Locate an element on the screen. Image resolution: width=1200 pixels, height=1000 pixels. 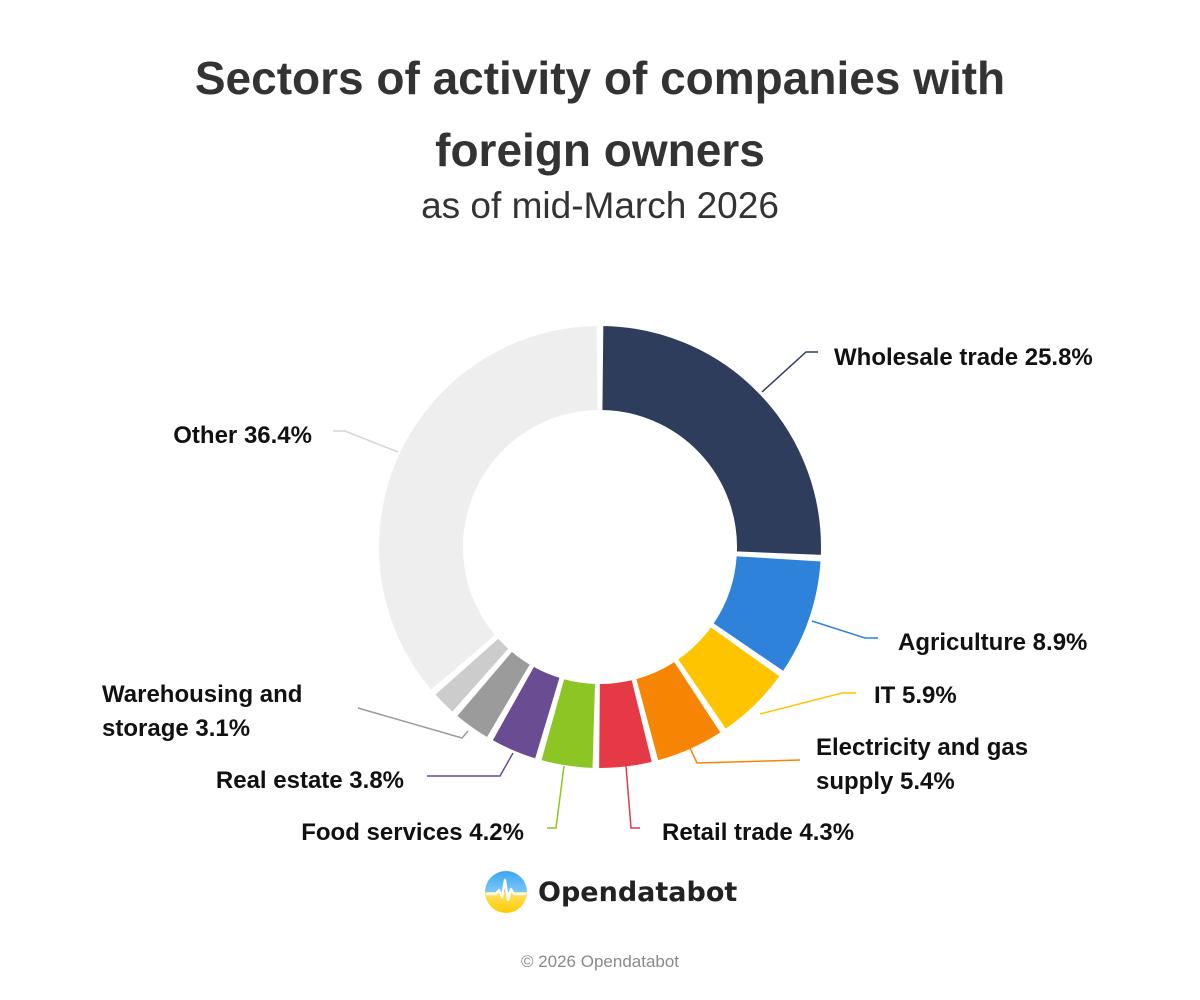
label-it: IT 5.9% is located at coordinates (915, 695).